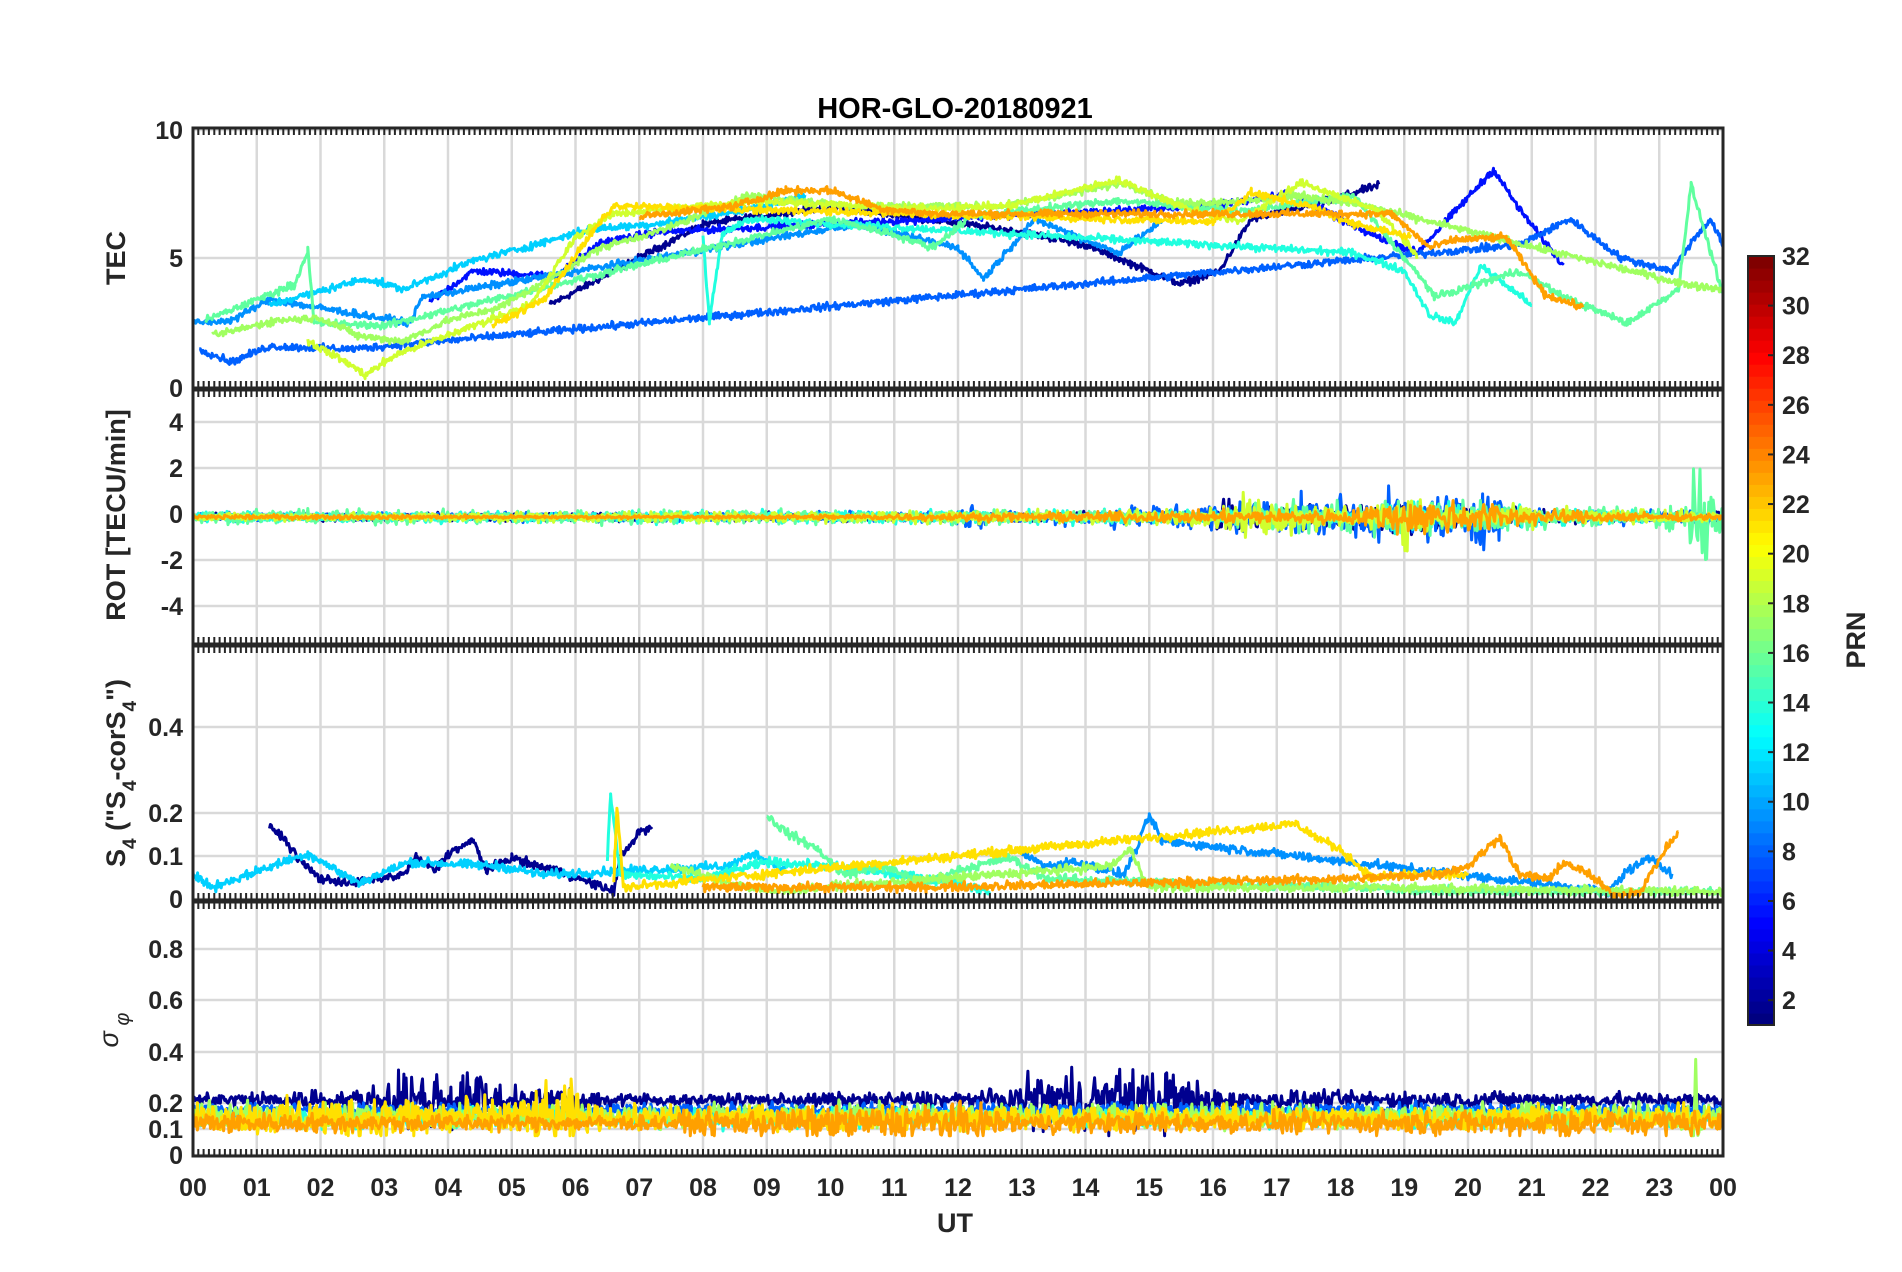 The height and width of the screenshot is (1272, 1902). I want to click on x-tick-label: 19, so click(1404, 1188).